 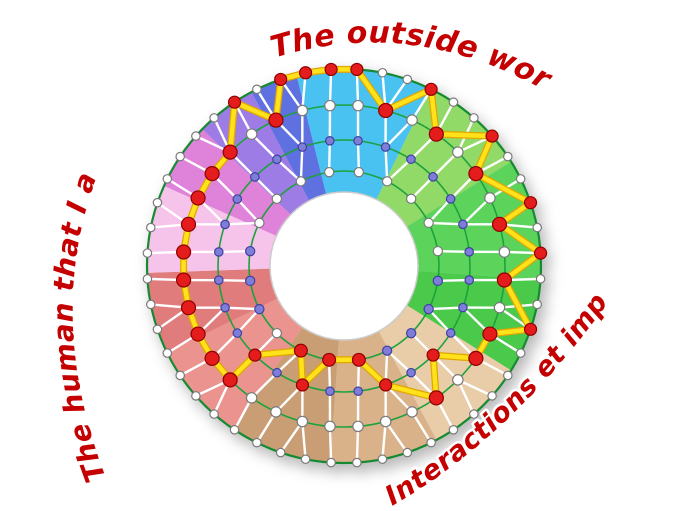 I want to click on sector-rose, so click(x=212, y=310).